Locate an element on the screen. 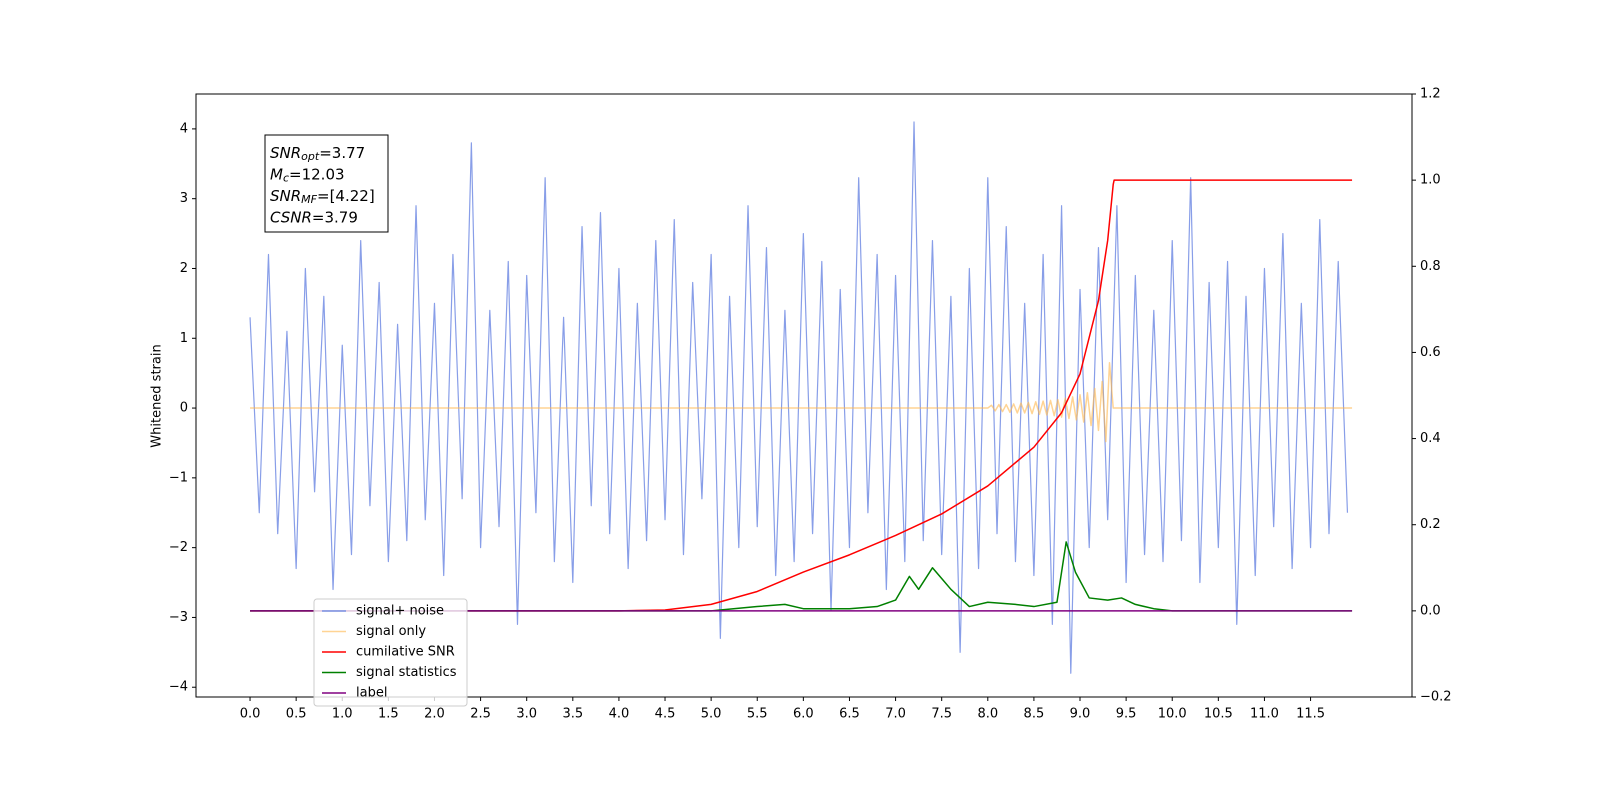  y-tick-label: −3 is located at coordinates (178, 617).